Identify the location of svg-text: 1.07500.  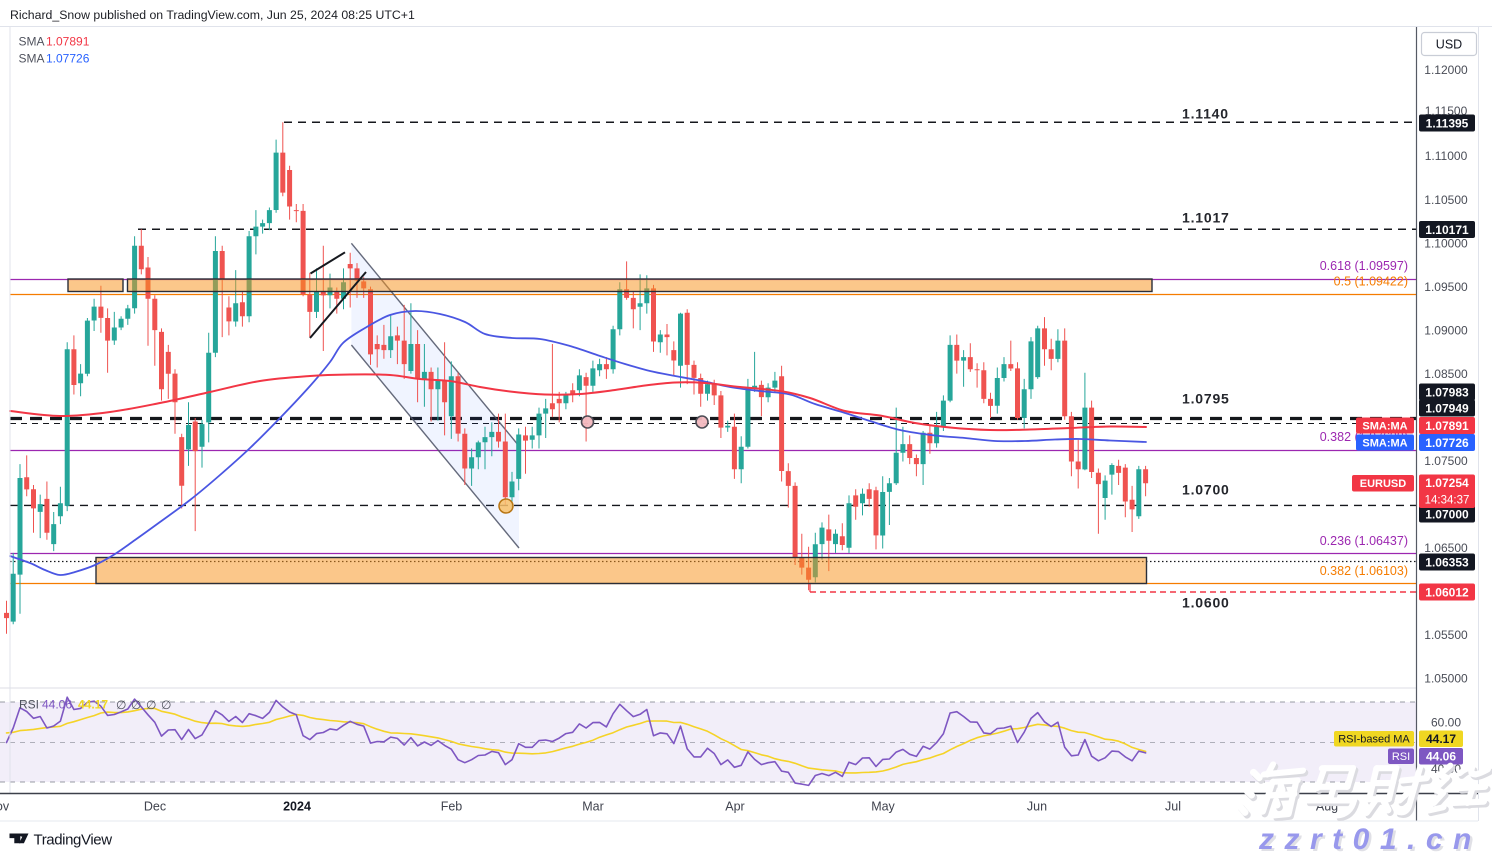
(1446, 461).